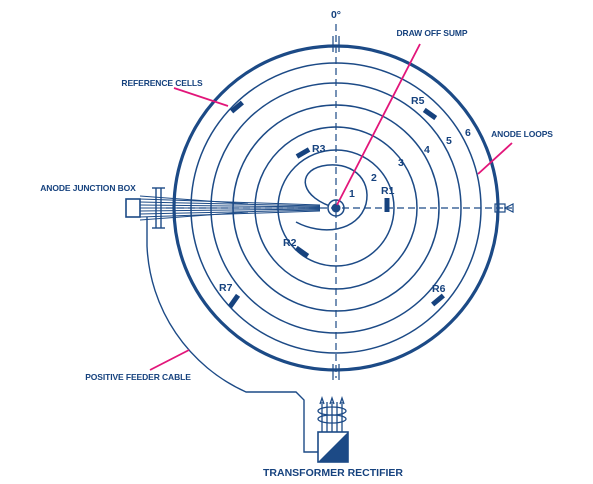  Describe the element at coordinates (230, 208) in the screenshot. I see `anode-feeder-bundle` at that location.